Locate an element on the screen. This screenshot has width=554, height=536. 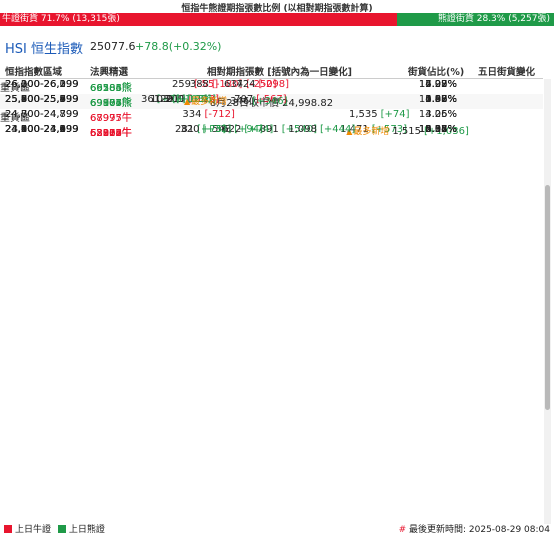
share: 0.67% is located at coordinates (441, 99).